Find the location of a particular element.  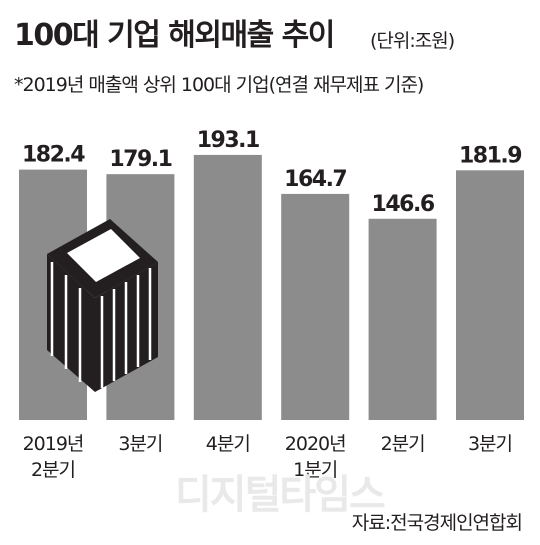

category-label: 2020년 is located at coordinates (315, 444).